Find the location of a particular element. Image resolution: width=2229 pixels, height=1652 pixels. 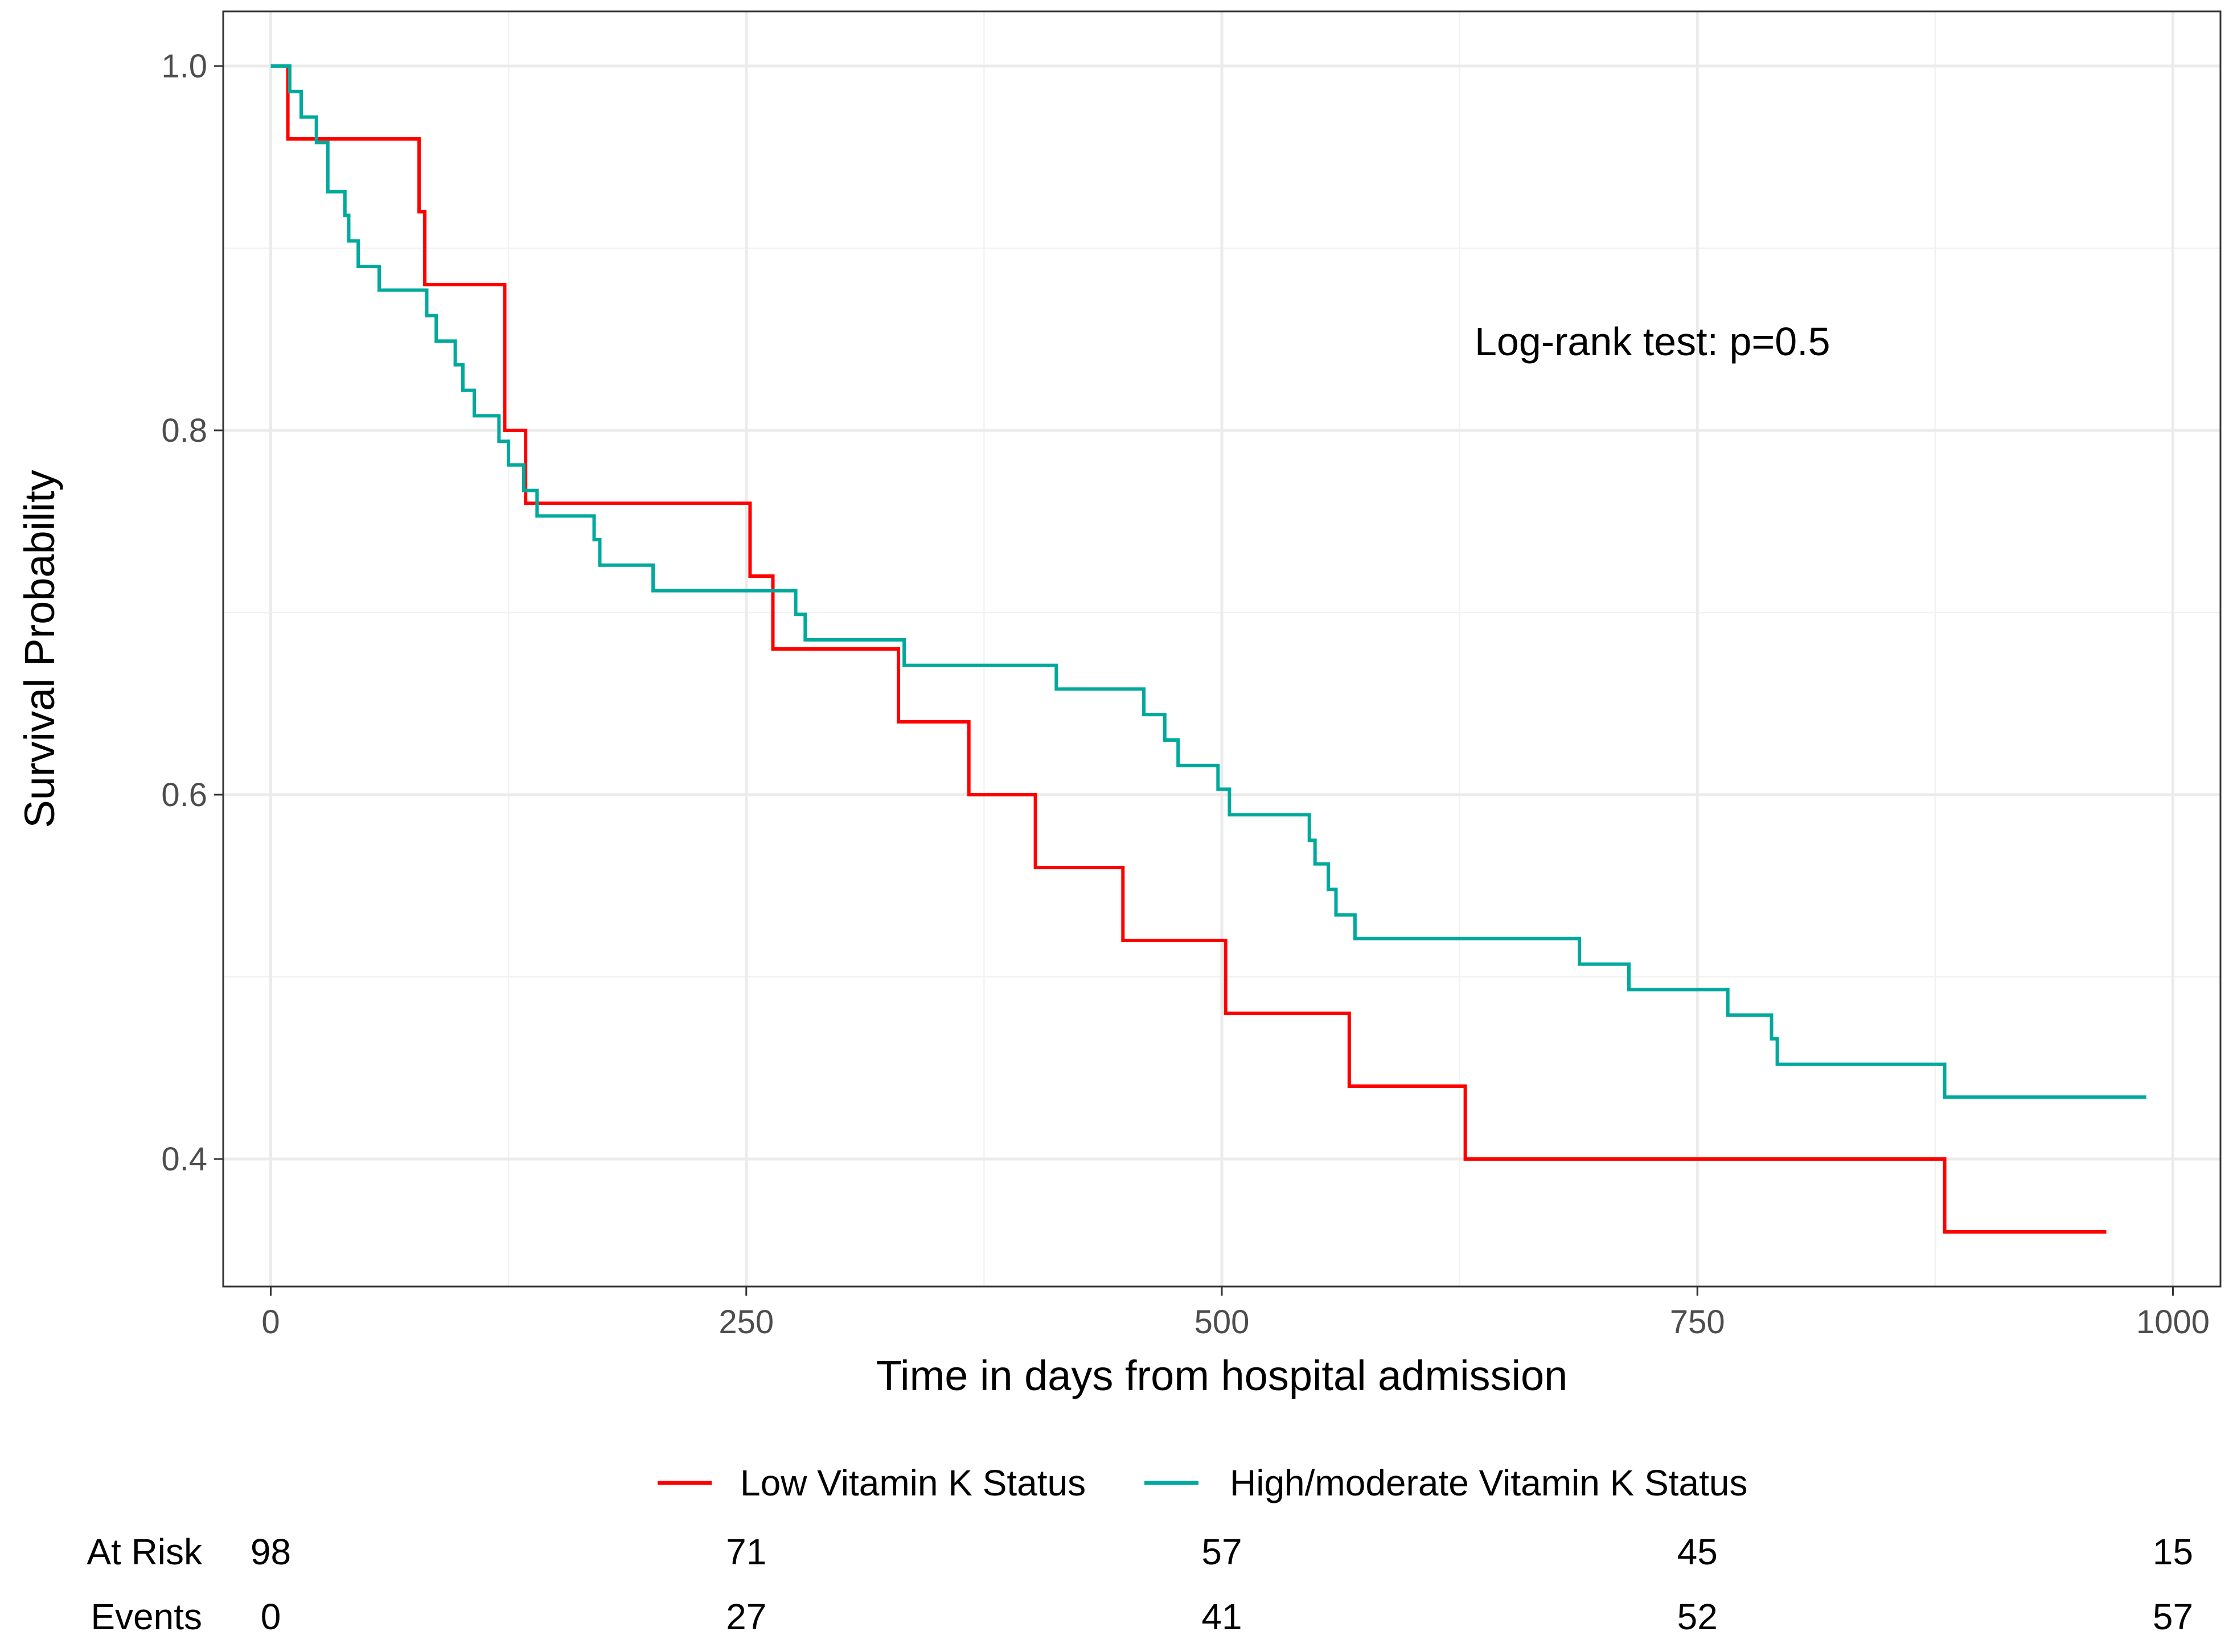

risk-values: 98 71 57 45 15 0 27 41 52 57 is located at coordinates (1222, 1584).